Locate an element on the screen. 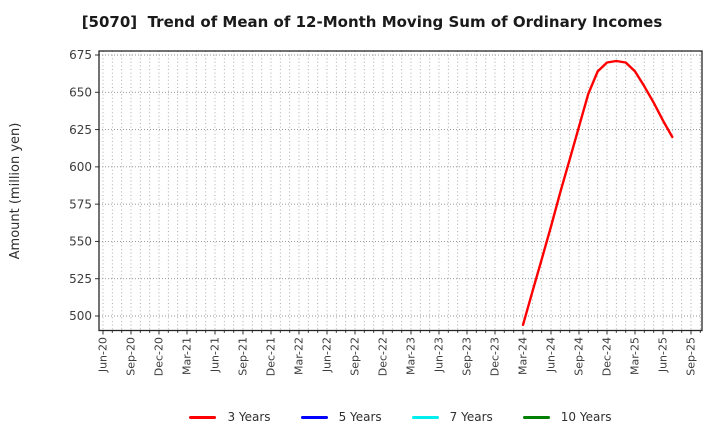 This screenshot has height=440, width=720. series-line-3-years is located at coordinates (597, 193).